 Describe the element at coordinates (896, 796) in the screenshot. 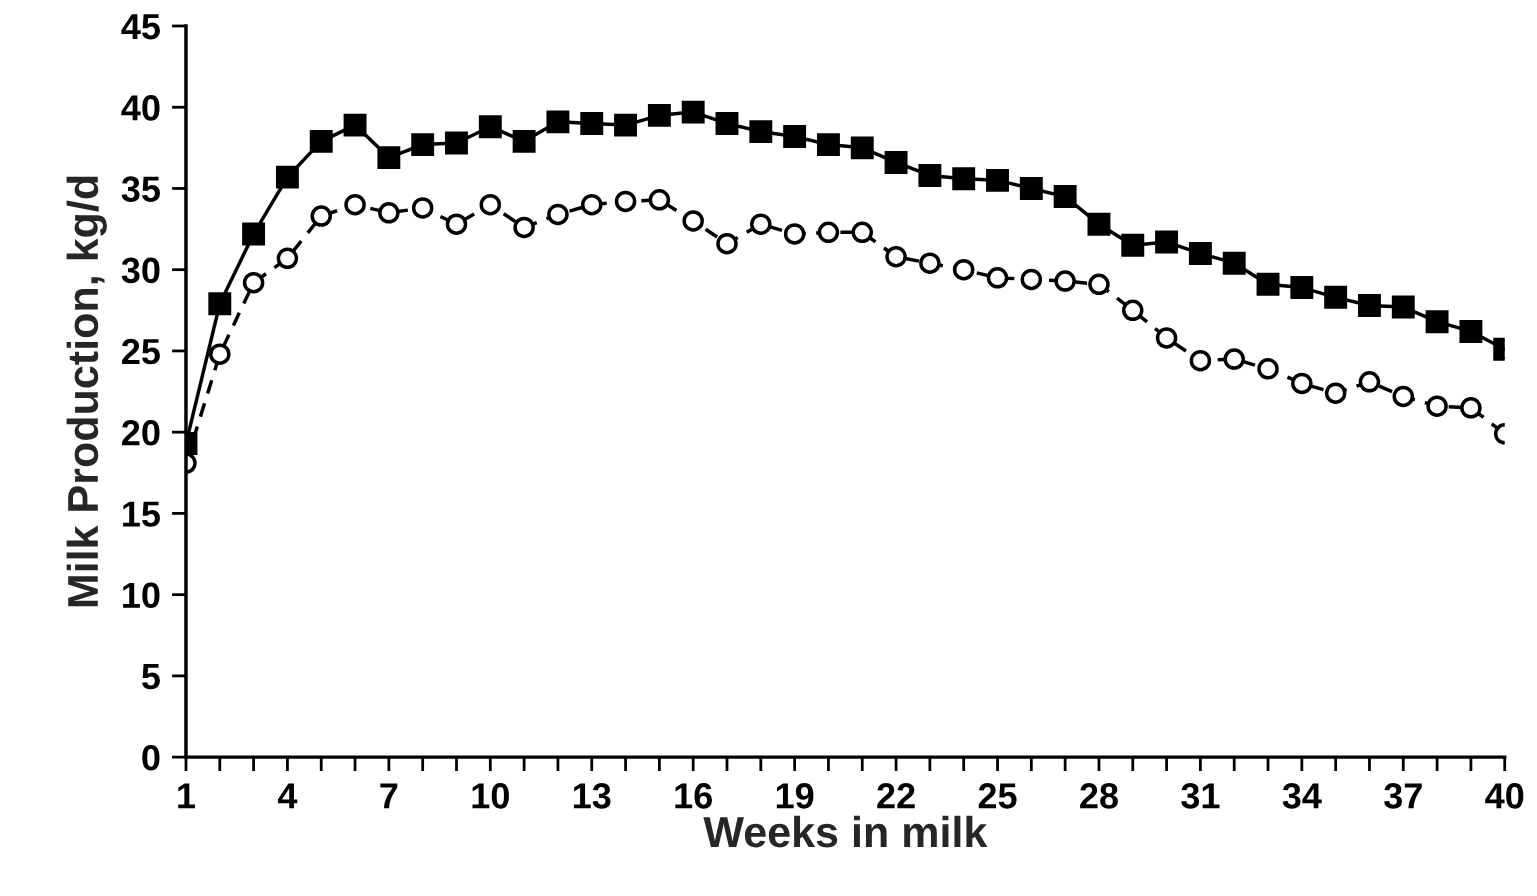

I see `x-tick-label: 22` at that location.